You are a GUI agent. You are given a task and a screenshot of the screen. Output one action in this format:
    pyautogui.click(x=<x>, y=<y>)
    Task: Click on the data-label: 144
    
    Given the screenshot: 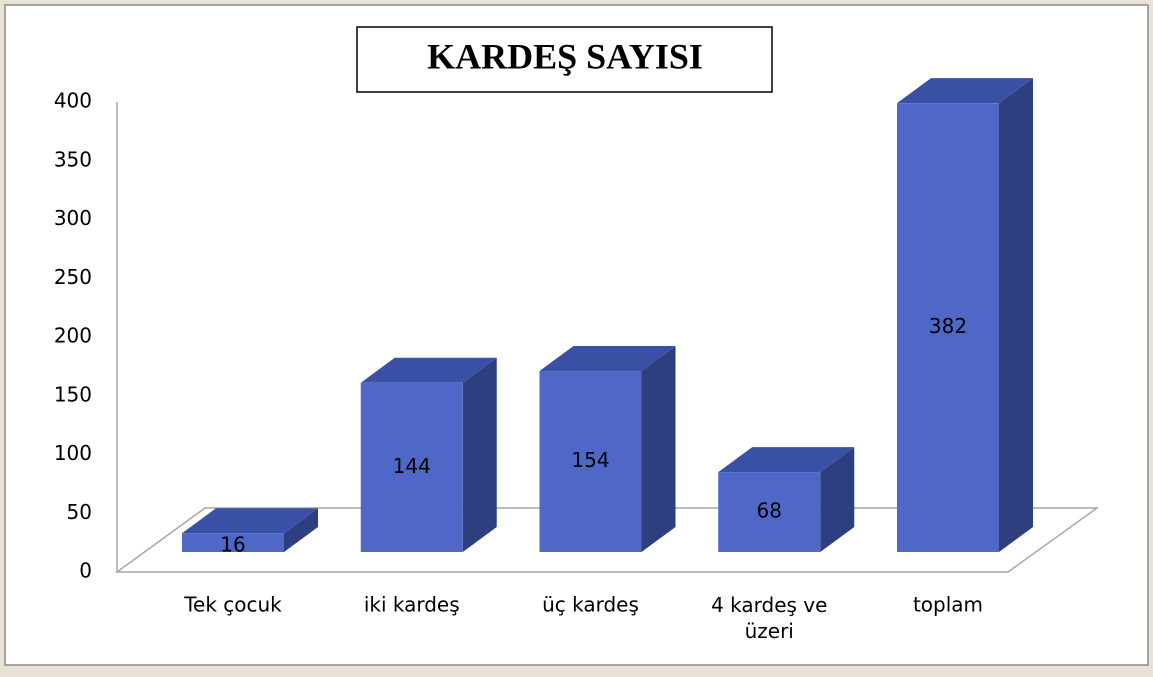 What is the action you would take?
    pyautogui.click(x=412, y=466)
    